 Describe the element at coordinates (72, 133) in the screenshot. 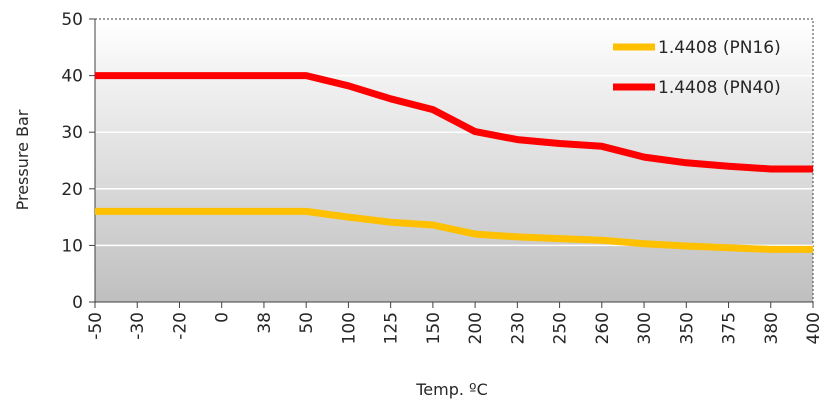

I see `y-tick-label: 30` at that location.